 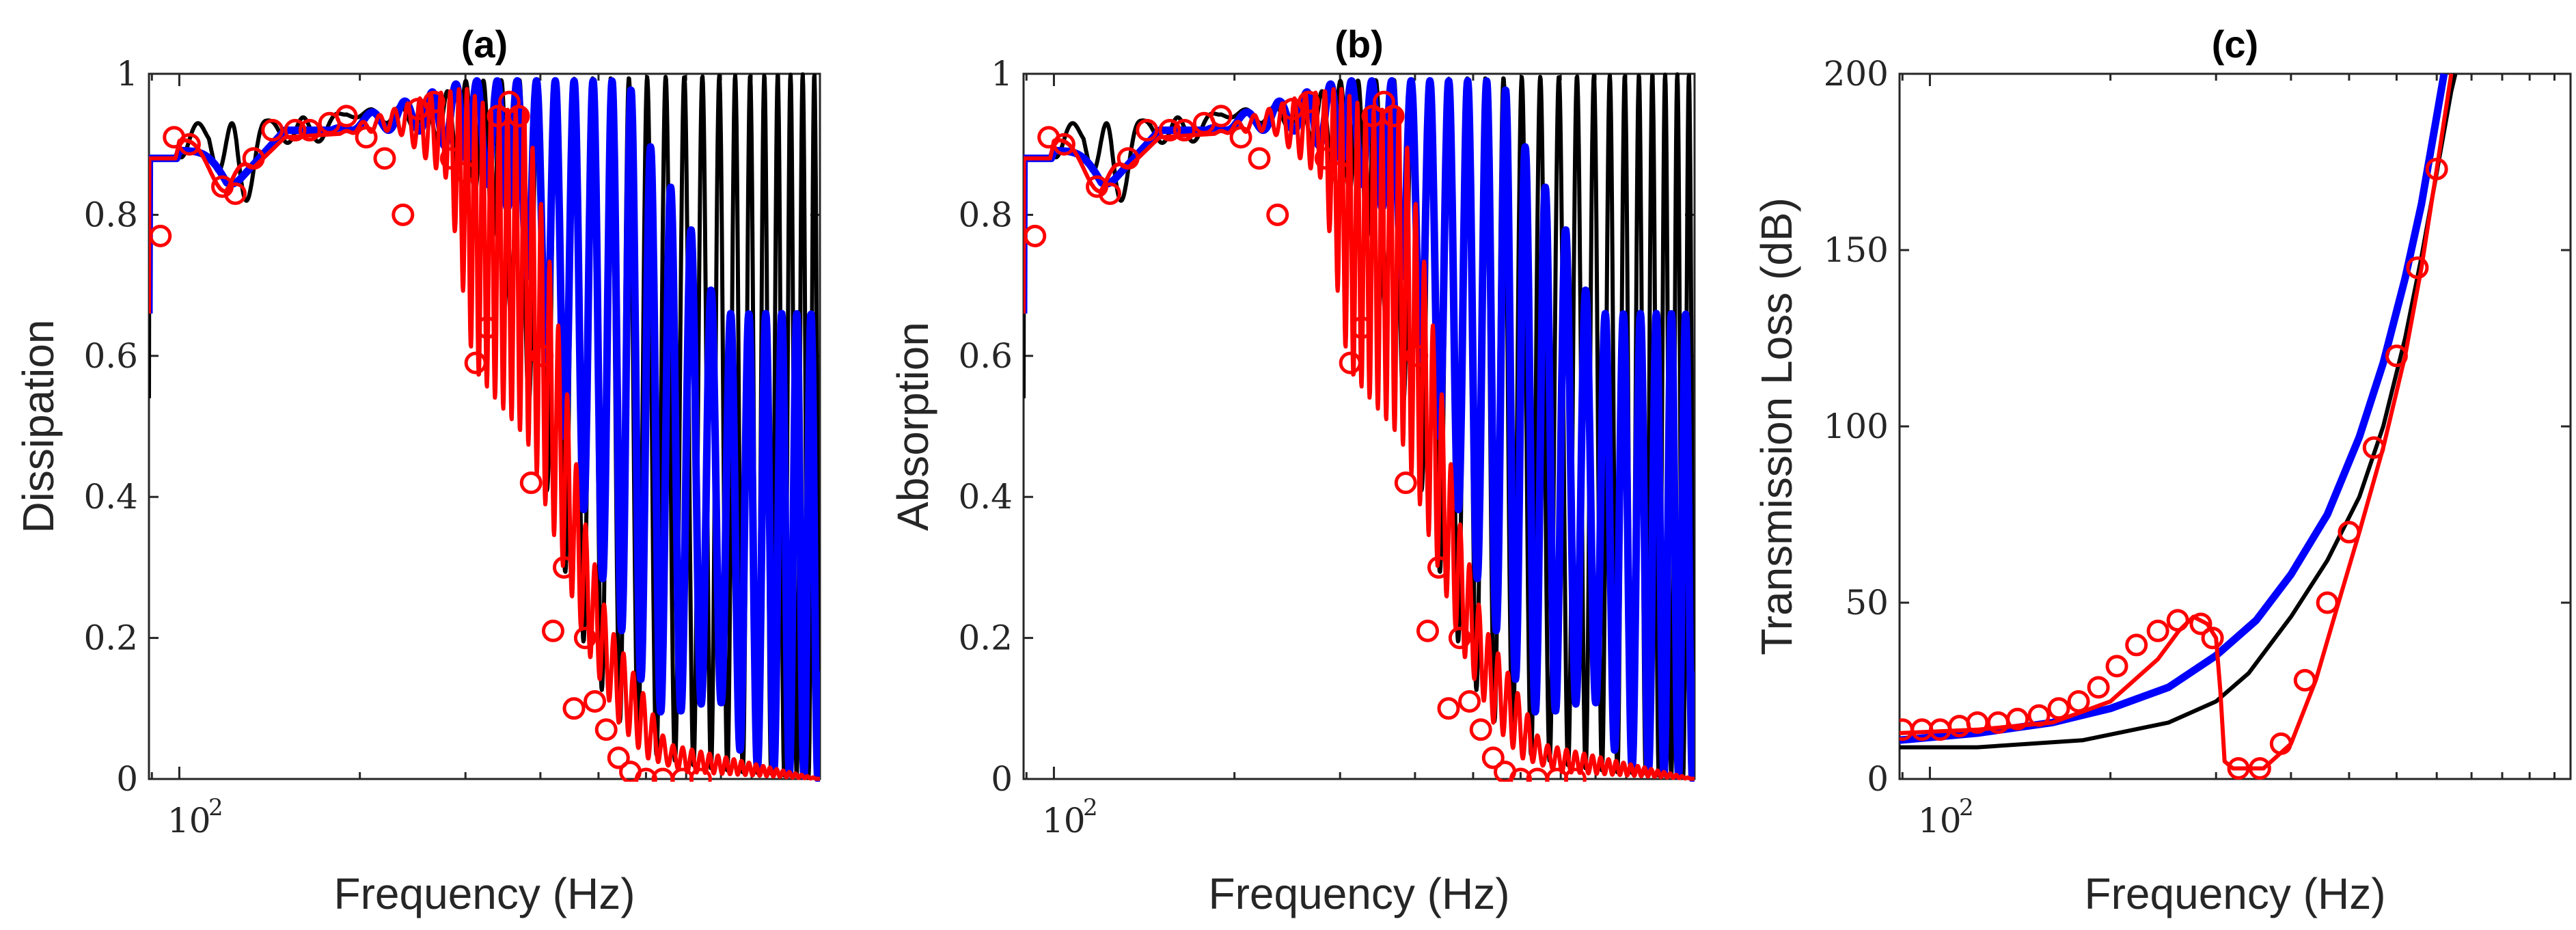 What do you see at coordinates (1070, 817) in the screenshot?
I see `panel-b-x-tick-label: 10 2` at bounding box center [1070, 817].